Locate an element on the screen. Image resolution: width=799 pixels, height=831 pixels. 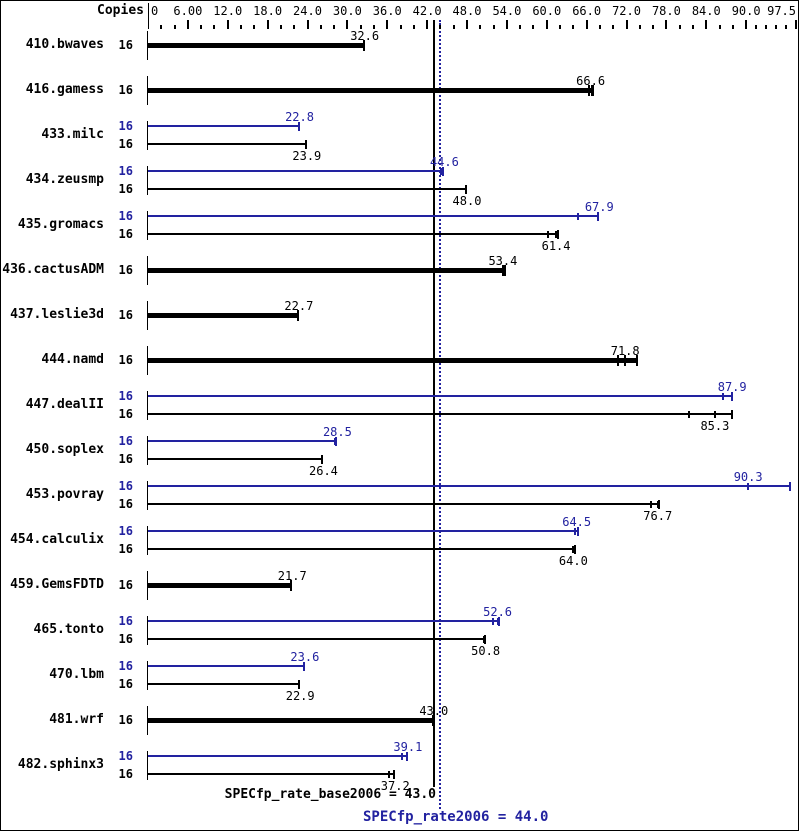
benchmark-label: 447.dealII is located at coordinates (64, 404).